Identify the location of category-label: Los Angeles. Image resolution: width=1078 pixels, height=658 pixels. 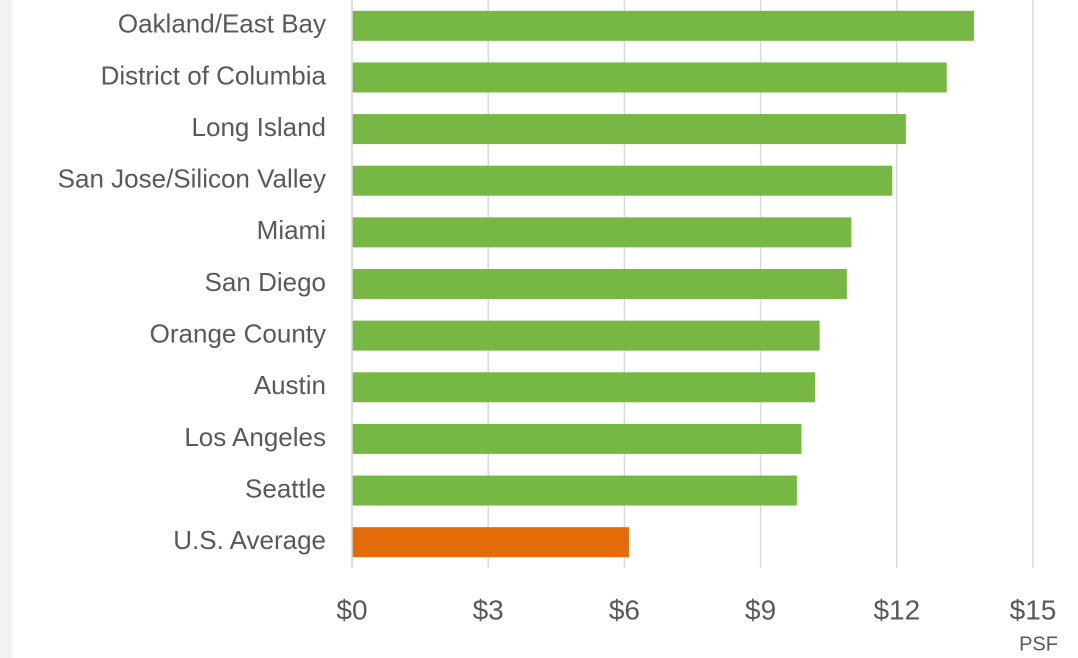
(255, 437).